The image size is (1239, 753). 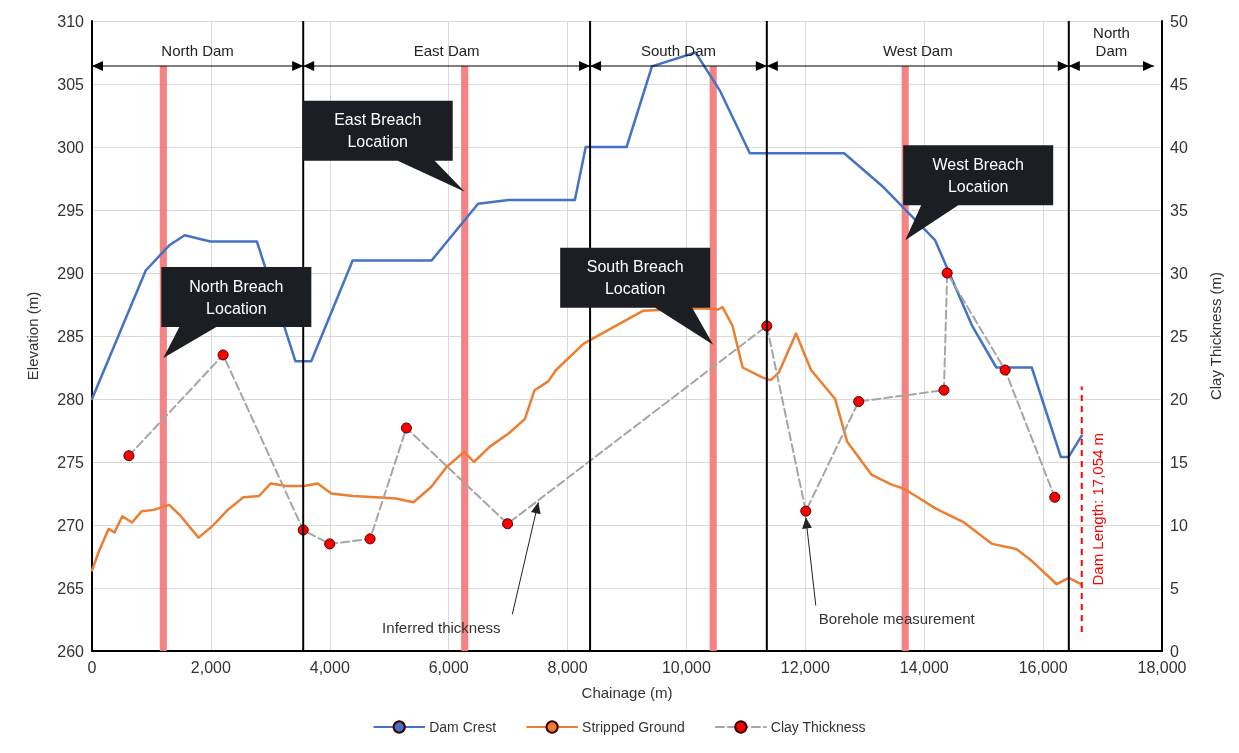 What do you see at coordinates (71, 462) in the screenshot?
I see `y-tick-label: 275` at bounding box center [71, 462].